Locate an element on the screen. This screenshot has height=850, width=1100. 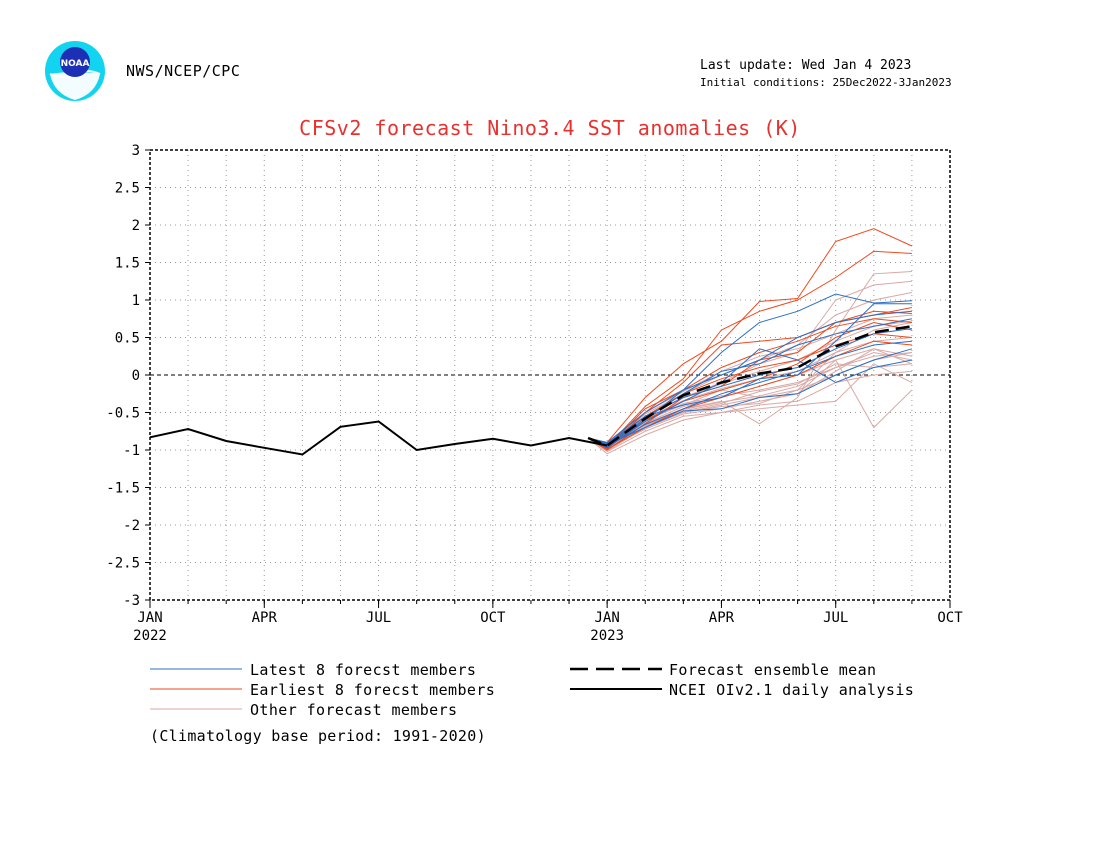
y-axis: 3 2.5 2 1.5 1 0.5 0 -0.5 -1 -1.5 -2 -2.5 -3 is located at coordinates (128, 376).